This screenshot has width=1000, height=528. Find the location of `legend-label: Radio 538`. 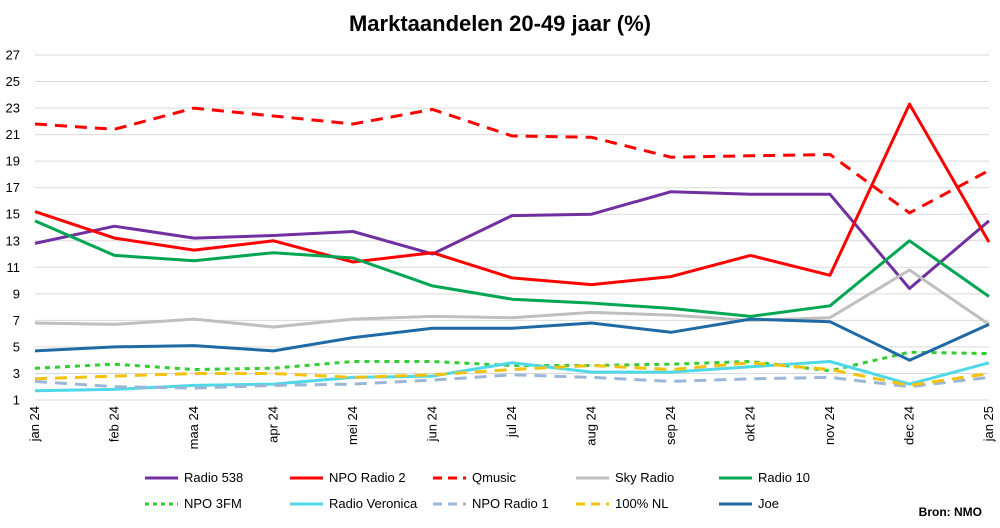

legend-label: Radio 538 is located at coordinates (213, 477).